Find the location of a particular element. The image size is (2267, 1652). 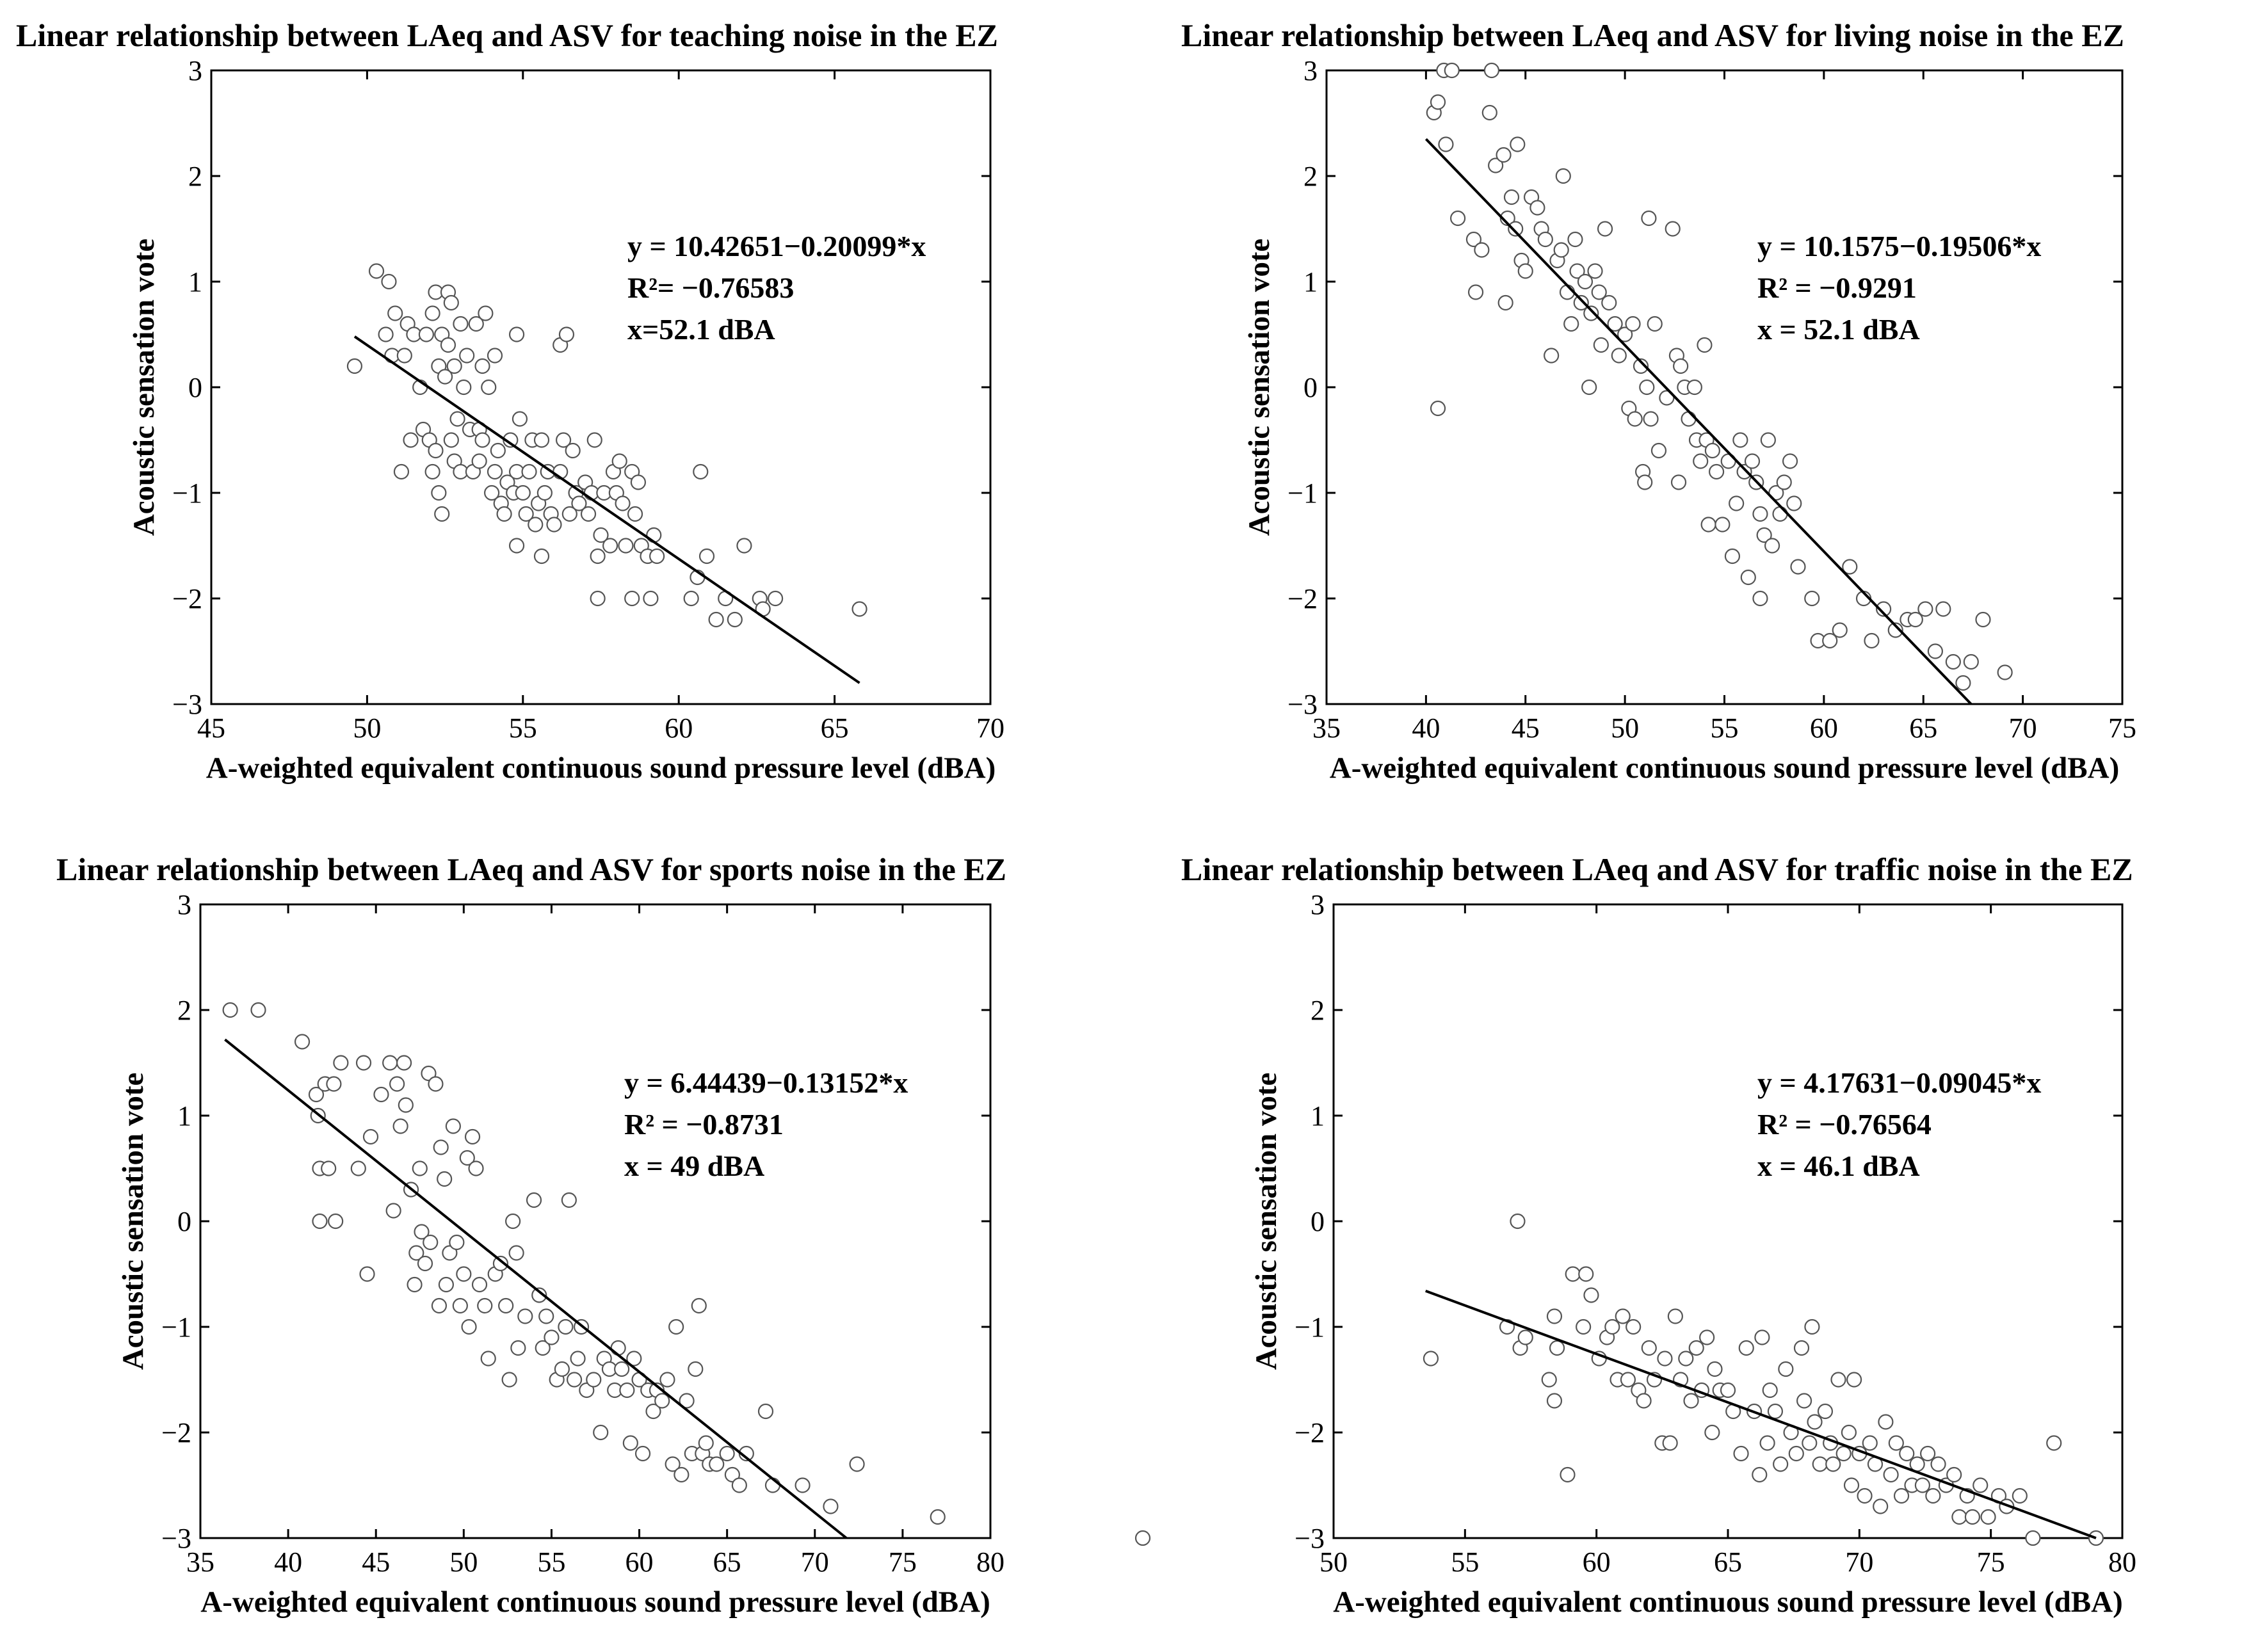

x-tick-label: 50 is located at coordinates (1333, 1562).